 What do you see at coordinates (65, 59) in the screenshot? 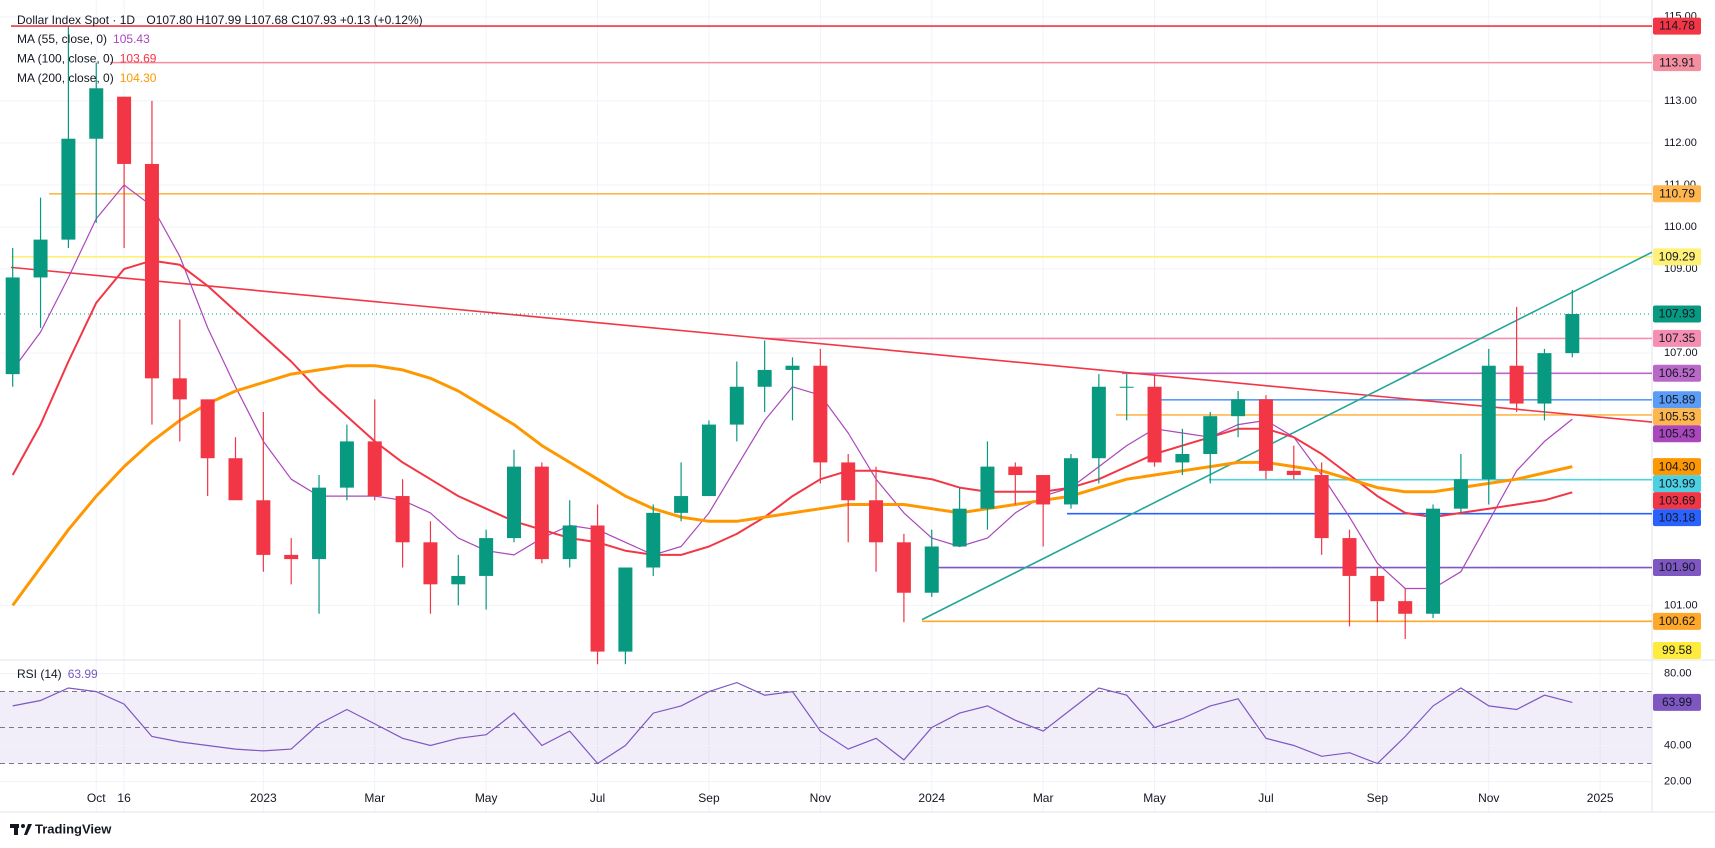
I see `legend-name: MA (100, close, 0)` at bounding box center [65, 59].